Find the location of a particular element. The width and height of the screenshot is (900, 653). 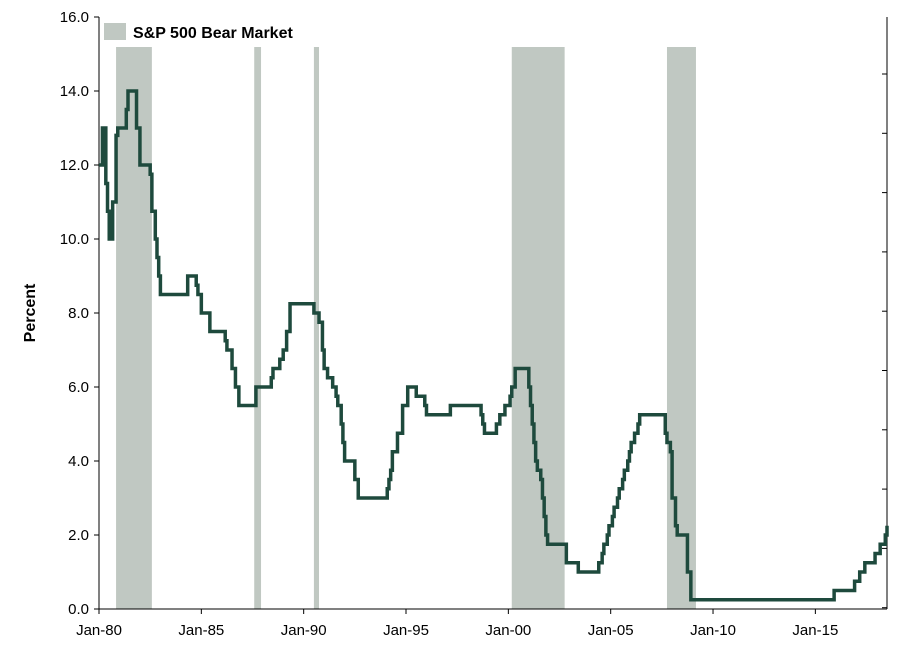

x-tick-label: Jan-95 is located at coordinates (406, 630).